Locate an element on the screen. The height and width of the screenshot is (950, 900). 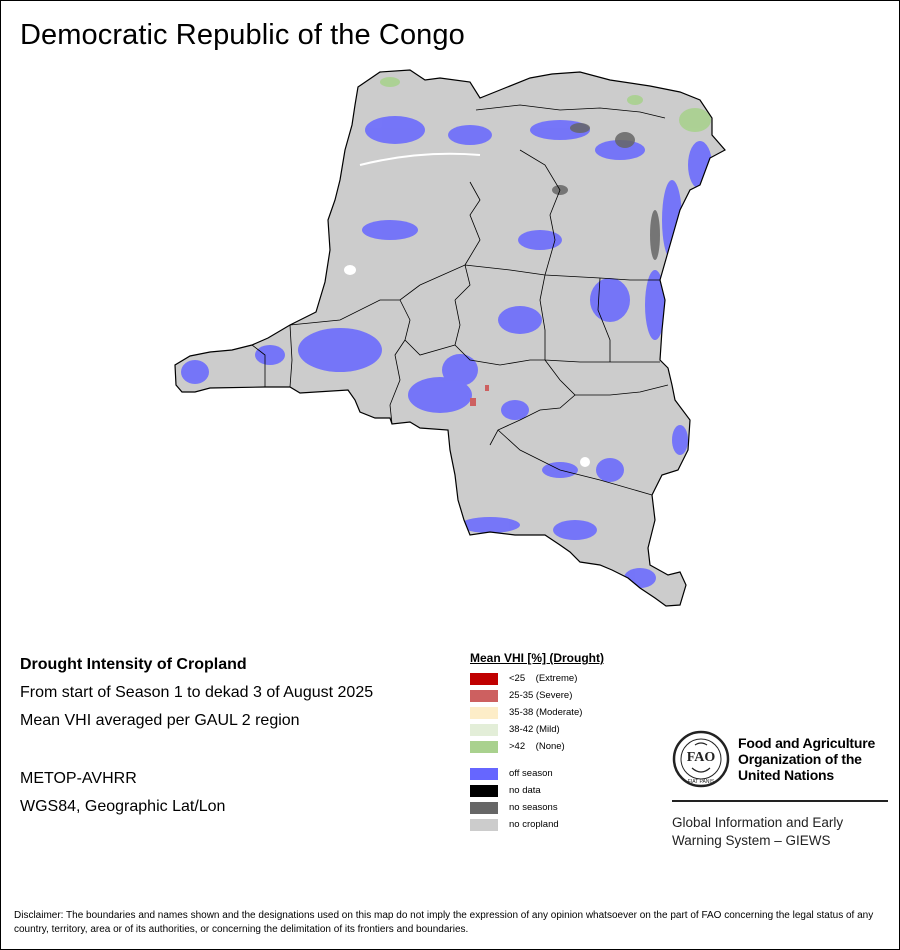
legend-item: 35-38 (Moderate) is located at coordinates (565, 712).